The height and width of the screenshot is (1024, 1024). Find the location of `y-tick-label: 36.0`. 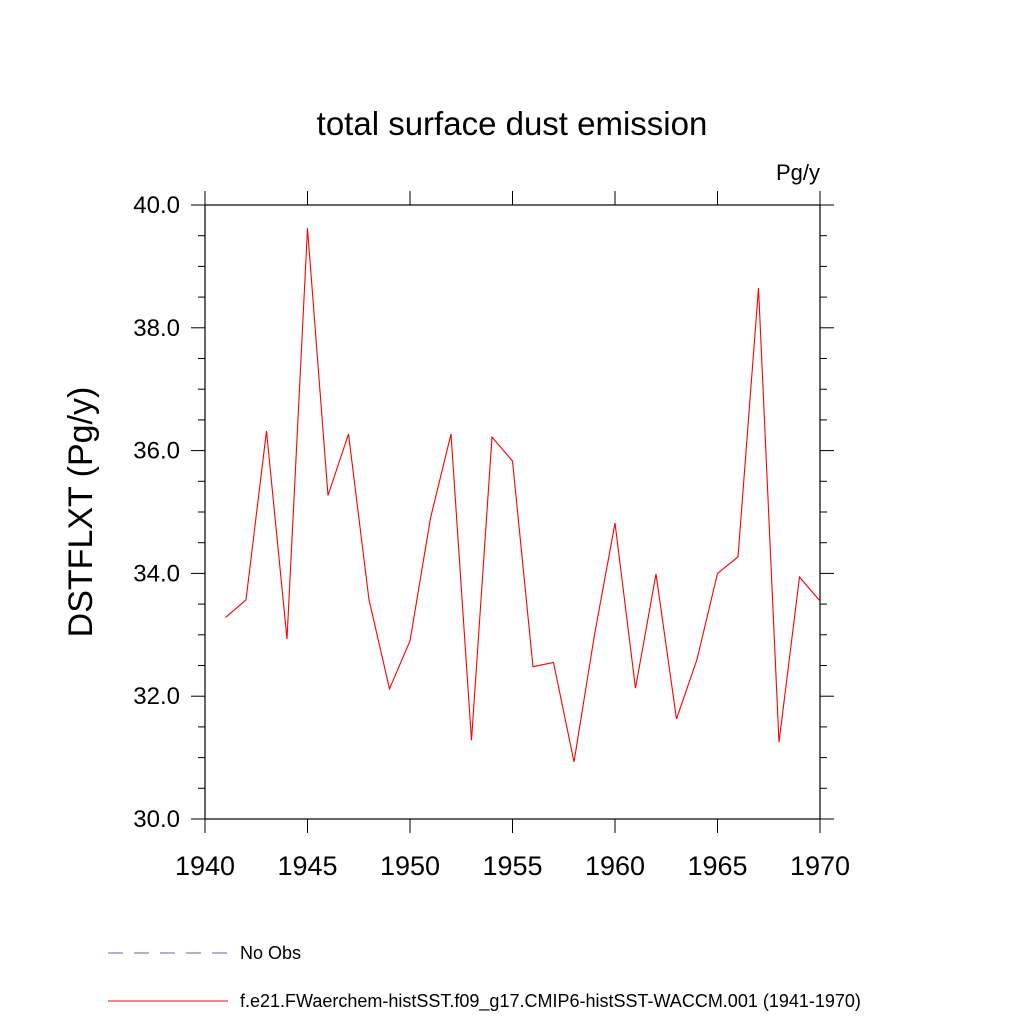

y-tick-label: 36.0 is located at coordinates (156, 451).